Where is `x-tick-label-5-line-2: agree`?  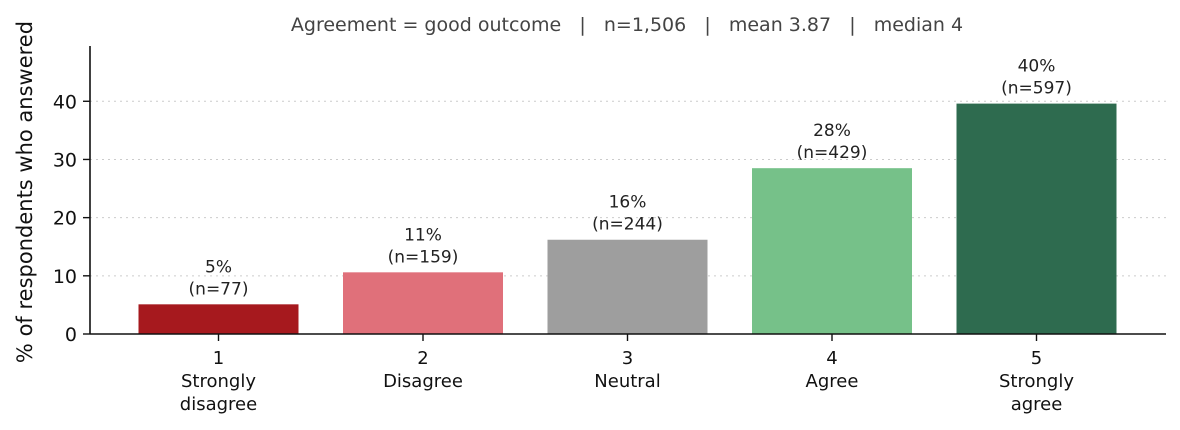
x-tick-label-5-line-2: agree is located at coordinates (1037, 404).